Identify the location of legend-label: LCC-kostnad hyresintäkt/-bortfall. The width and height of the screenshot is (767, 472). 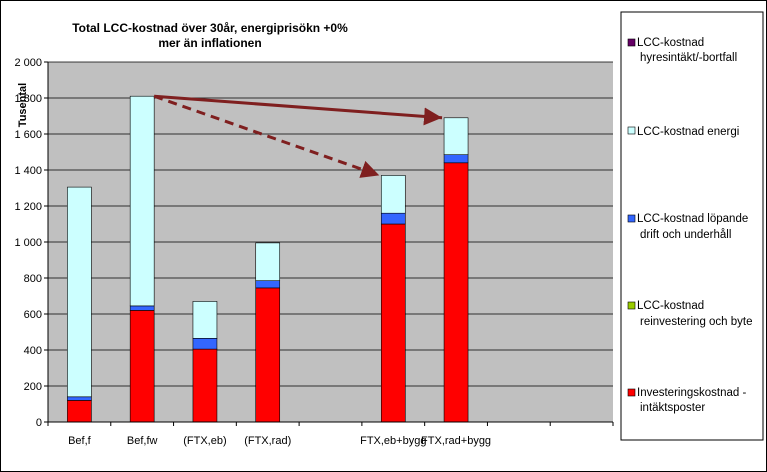
(687, 50).